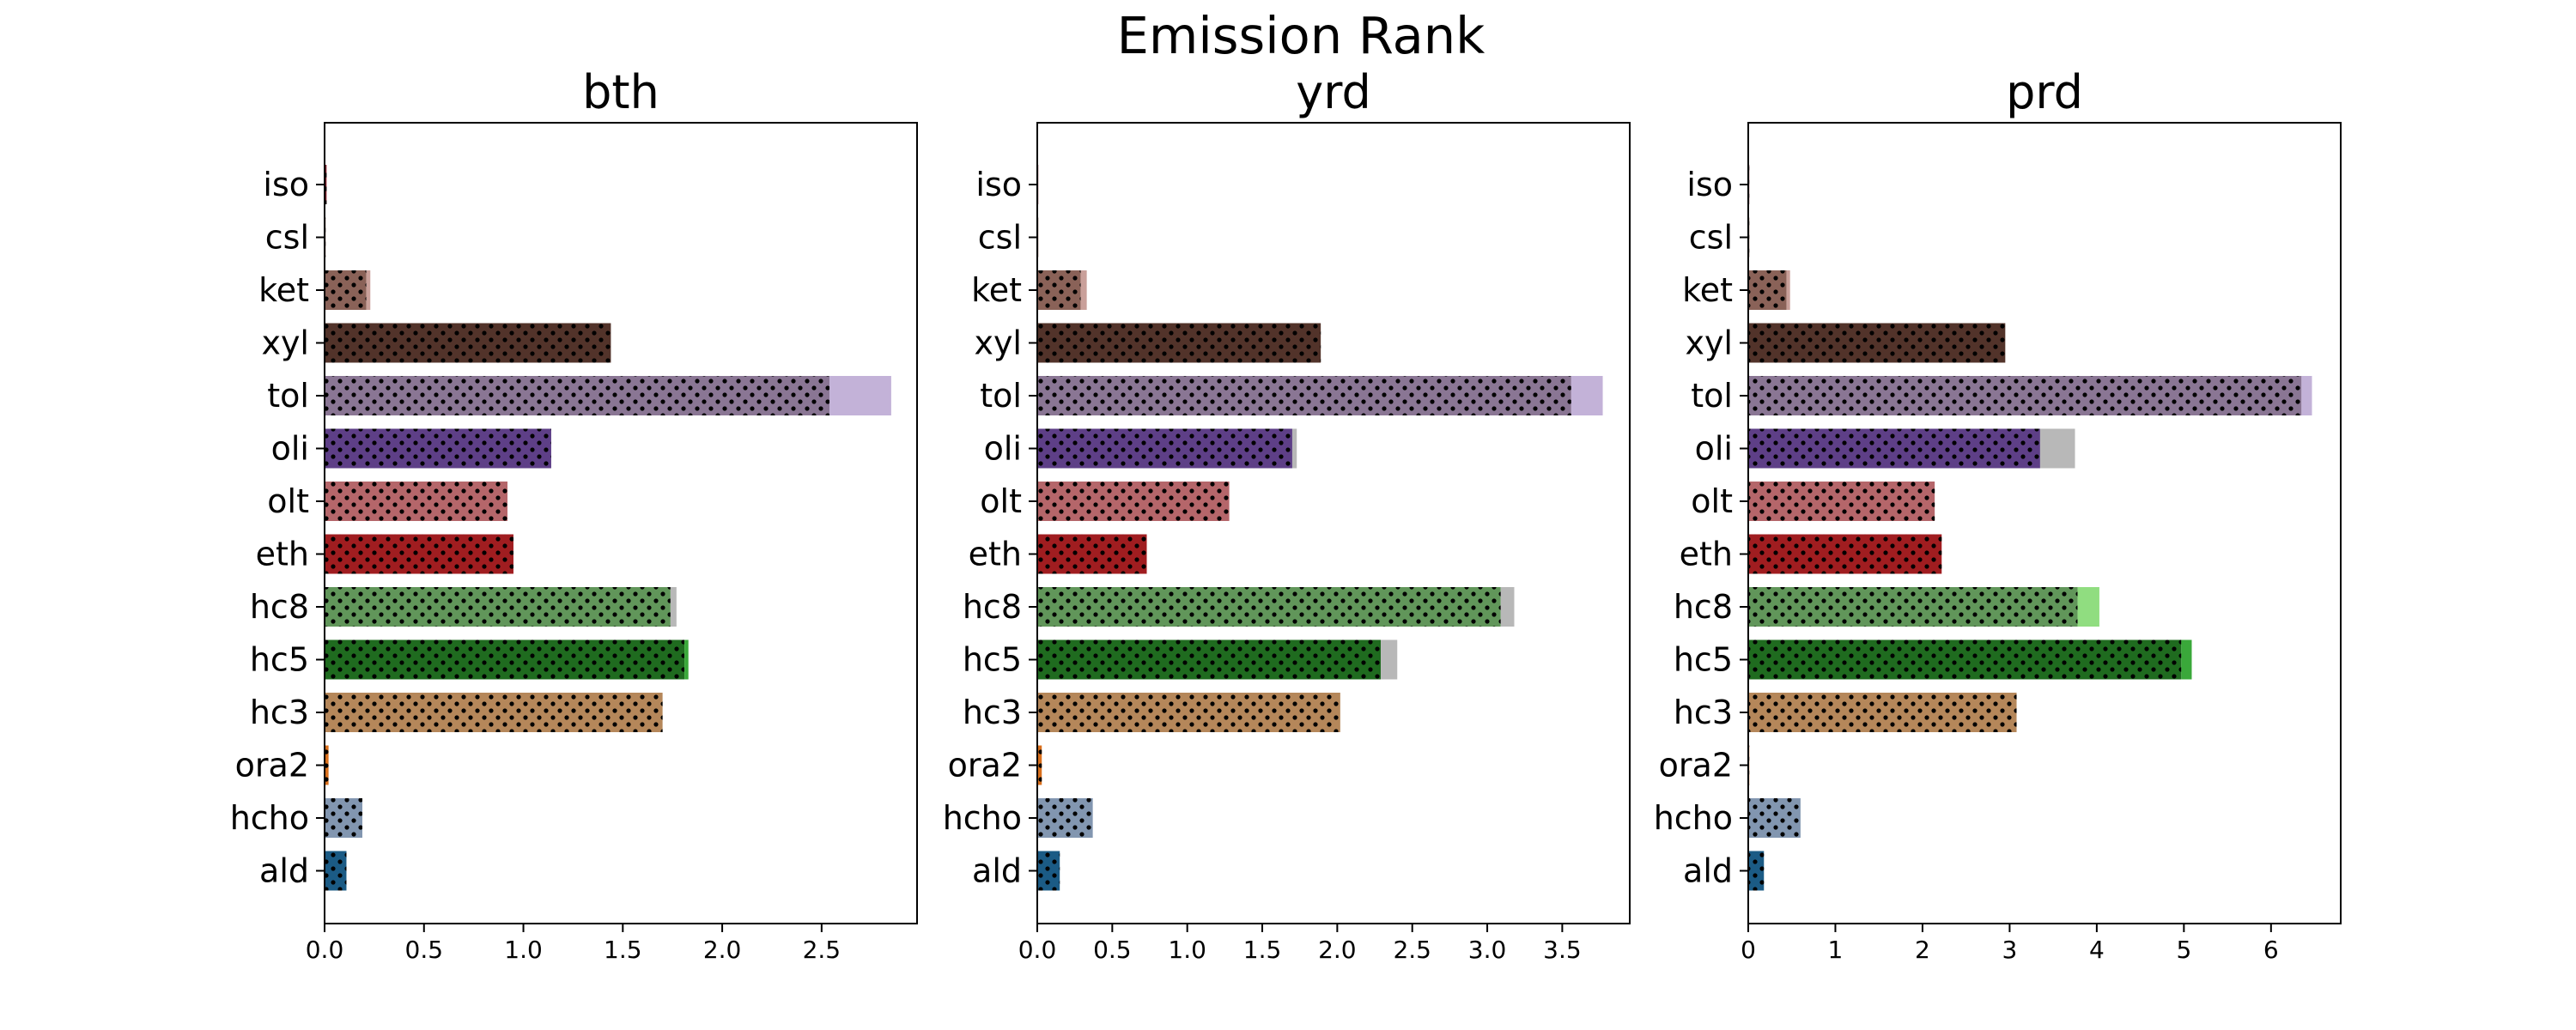 The image size is (2576, 1030). What do you see at coordinates (1210, 659) in the screenshot?
I see `bar-hatch-yrd-hc5` at bounding box center [1210, 659].